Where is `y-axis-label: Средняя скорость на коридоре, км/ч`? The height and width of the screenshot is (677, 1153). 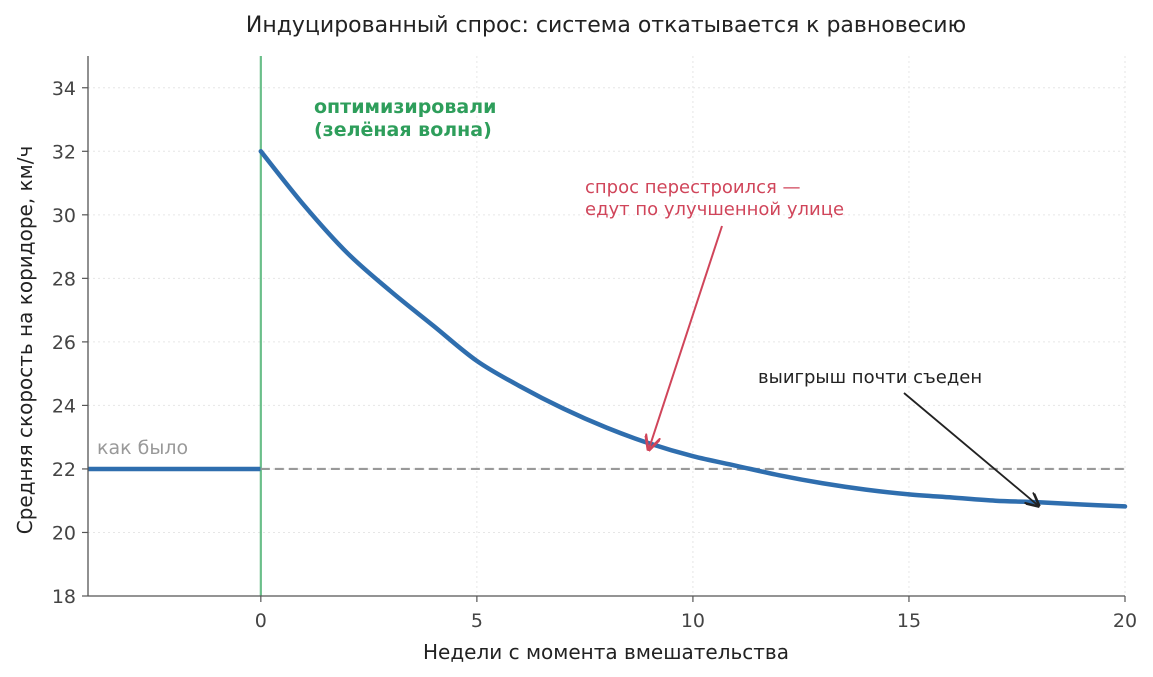 y-axis-label: Средняя скорость на коридоре, км/ч is located at coordinates (25, 340).